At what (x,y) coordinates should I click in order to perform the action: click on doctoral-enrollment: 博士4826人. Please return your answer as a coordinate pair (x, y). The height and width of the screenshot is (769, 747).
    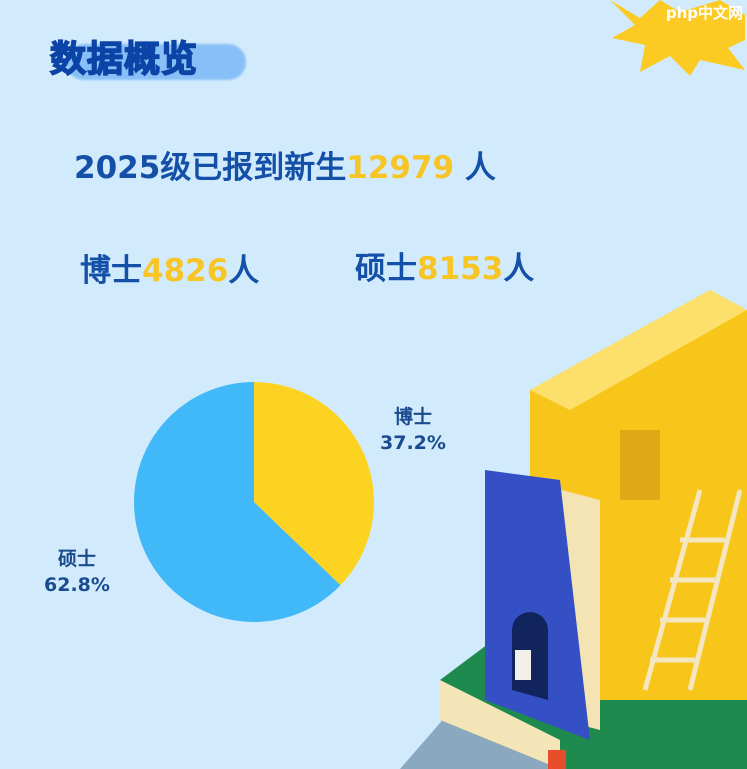
    Looking at the image, I should click on (169, 267).